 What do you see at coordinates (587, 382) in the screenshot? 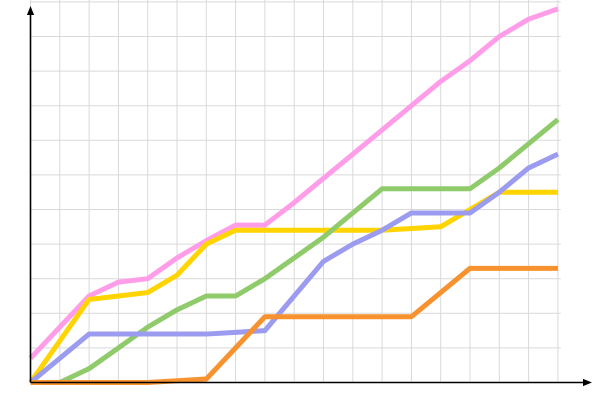
I see `x-axis-arrow-icon` at bounding box center [587, 382].